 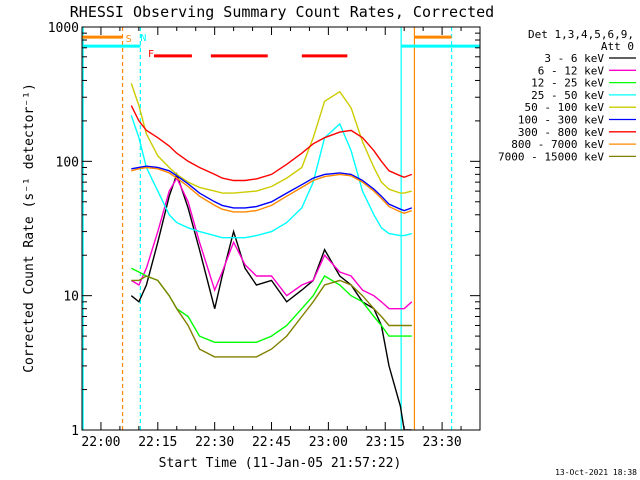 I want to click on legend-entry-4: 50 - 100 keV, so click(x=565, y=107).